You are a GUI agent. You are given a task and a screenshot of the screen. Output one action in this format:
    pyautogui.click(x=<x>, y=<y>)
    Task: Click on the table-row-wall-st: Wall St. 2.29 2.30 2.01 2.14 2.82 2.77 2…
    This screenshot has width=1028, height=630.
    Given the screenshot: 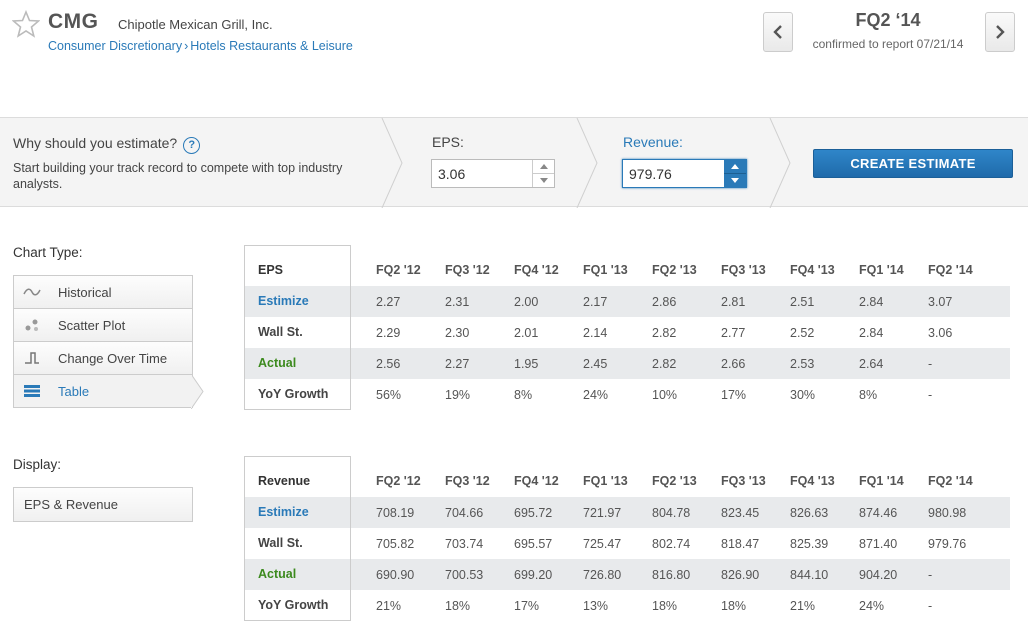 What is the action you would take?
    pyautogui.click(x=627, y=332)
    